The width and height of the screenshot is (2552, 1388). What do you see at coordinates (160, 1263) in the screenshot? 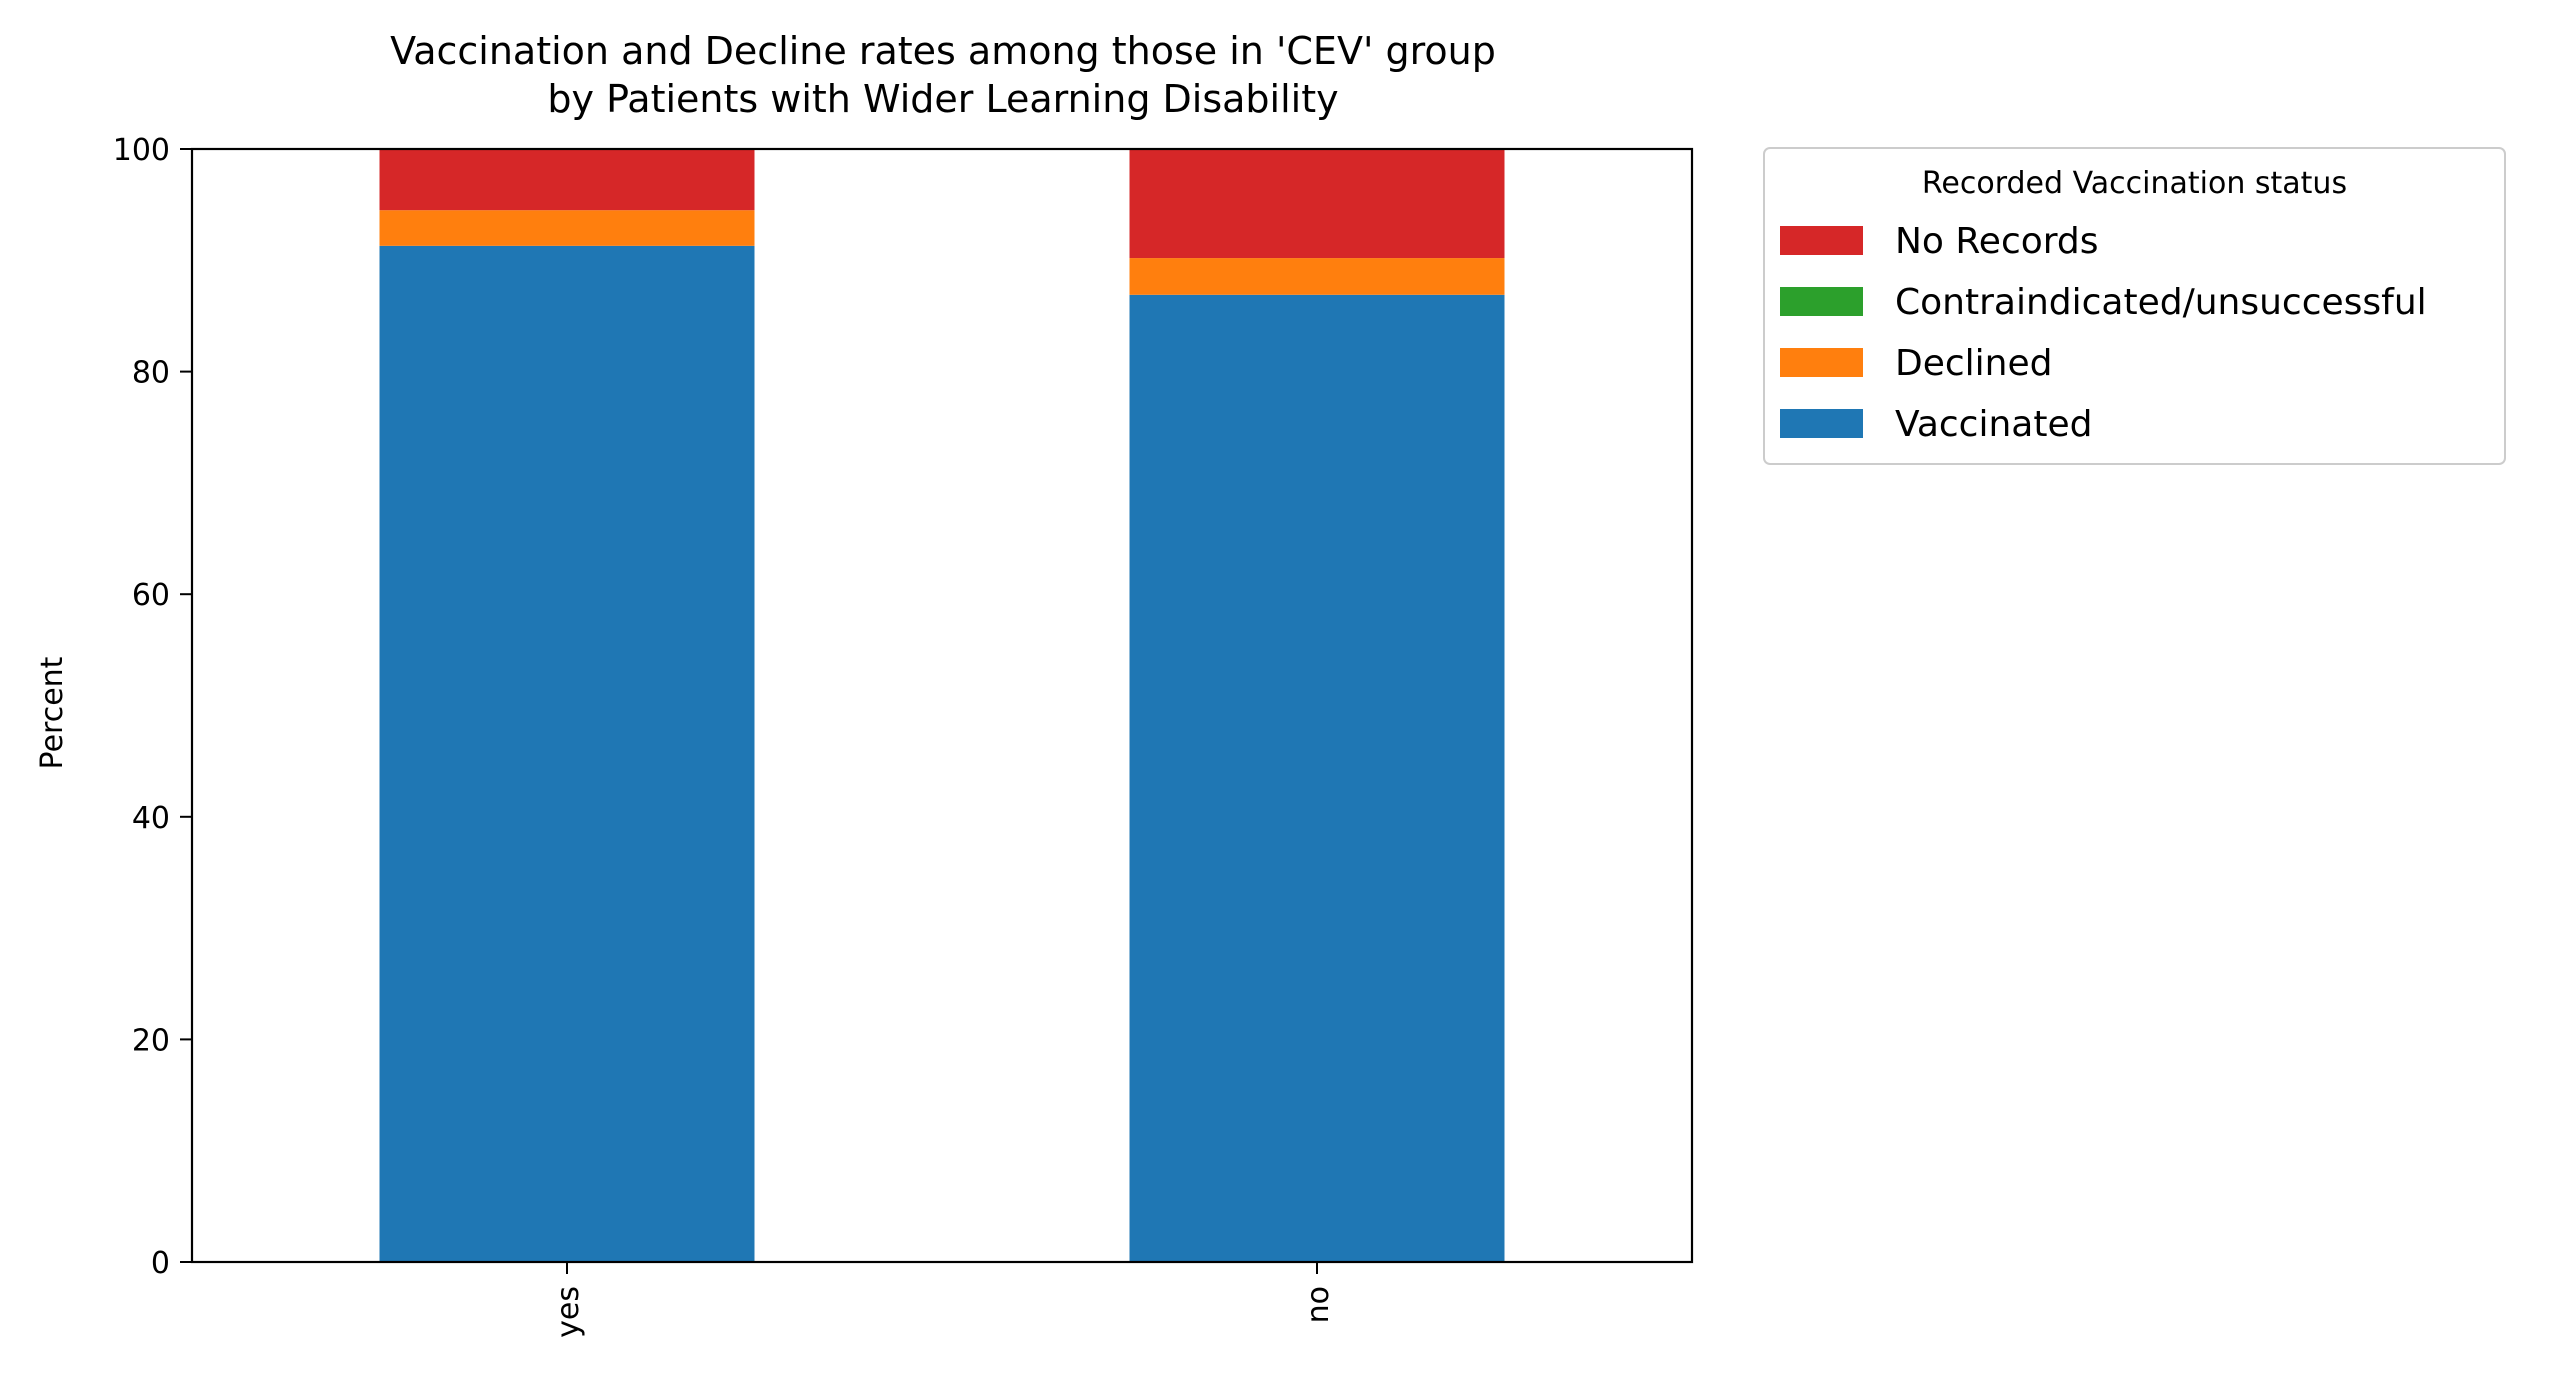
I see `y-tick-label: 0` at bounding box center [160, 1263].